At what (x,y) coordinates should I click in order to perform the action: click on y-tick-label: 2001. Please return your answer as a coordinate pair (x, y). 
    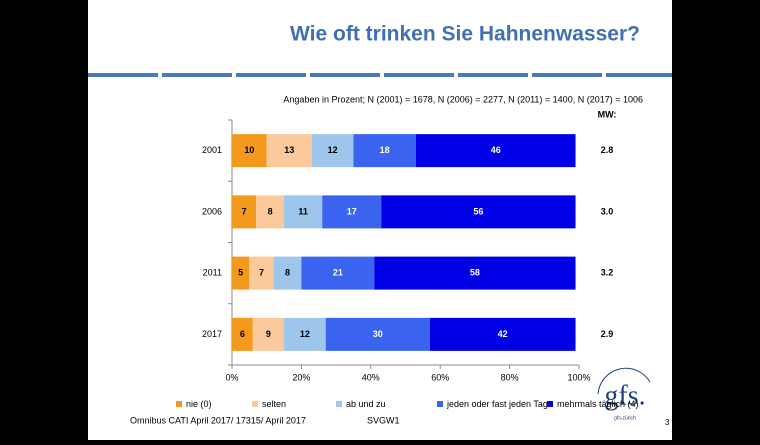
    Looking at the image, I should click on (212, 150).